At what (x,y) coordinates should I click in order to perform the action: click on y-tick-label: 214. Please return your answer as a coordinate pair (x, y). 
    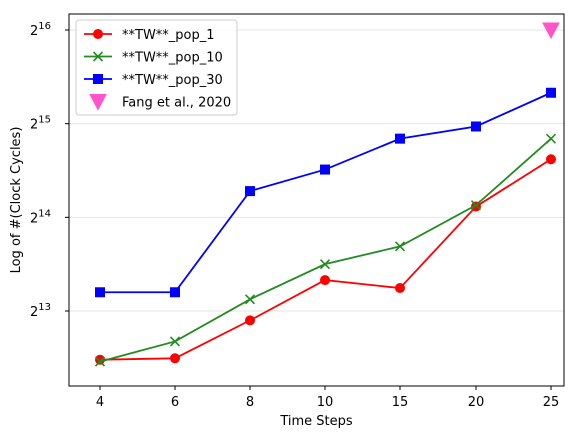
    Looking at the image, I should click on (40, 217).